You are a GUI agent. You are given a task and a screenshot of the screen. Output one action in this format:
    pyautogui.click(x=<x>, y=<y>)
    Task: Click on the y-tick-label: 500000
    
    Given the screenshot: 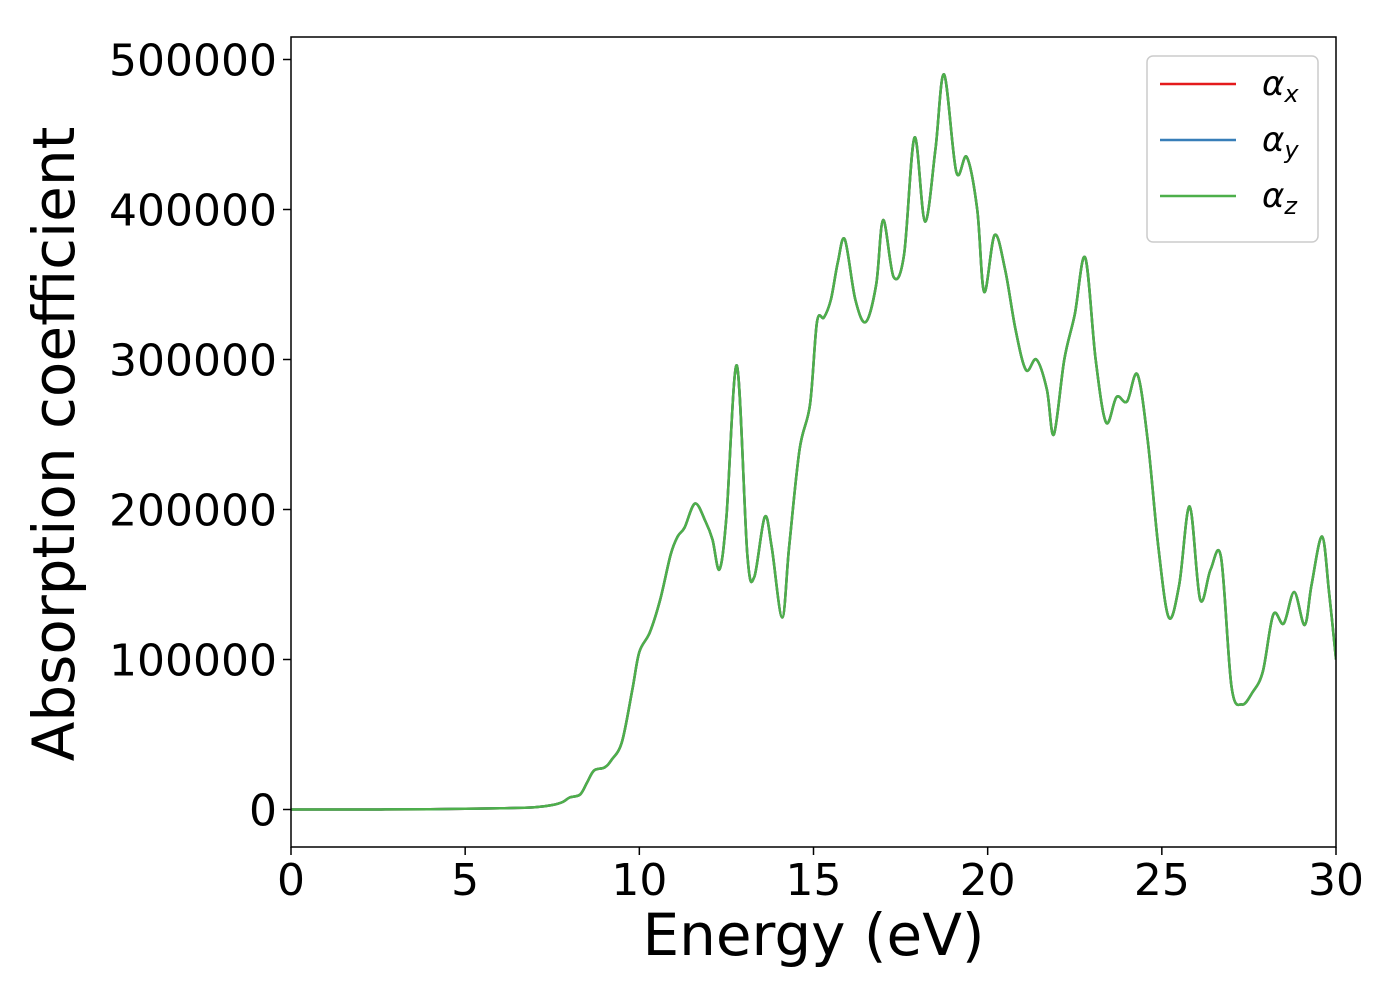 What is the action you would take?
    pyautogui.click(x=193, y=61)
    